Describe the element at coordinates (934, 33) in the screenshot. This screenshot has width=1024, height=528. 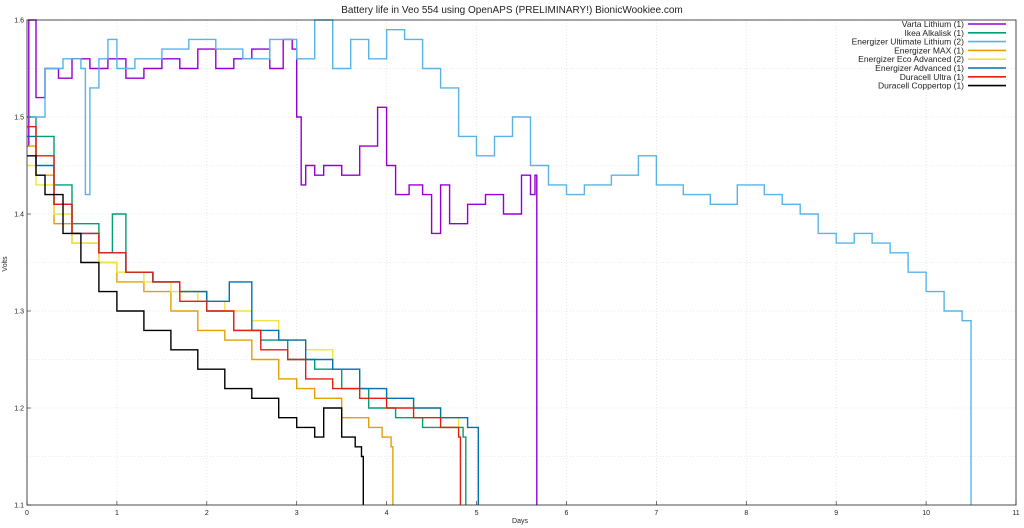
I see `legend-label-1: Ikea Alkalisk (1)` at that location.